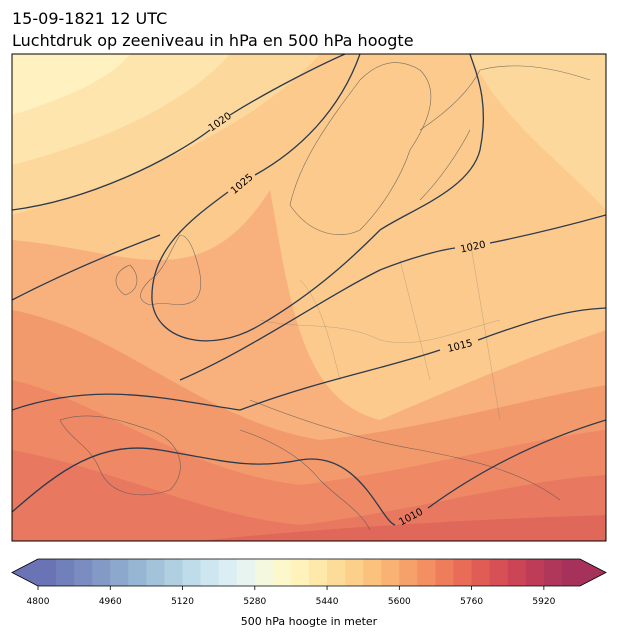  Describe the element at coordinates (38, 602) in the screenshot. I see `colorbar-tick-label: 4800` at that location.